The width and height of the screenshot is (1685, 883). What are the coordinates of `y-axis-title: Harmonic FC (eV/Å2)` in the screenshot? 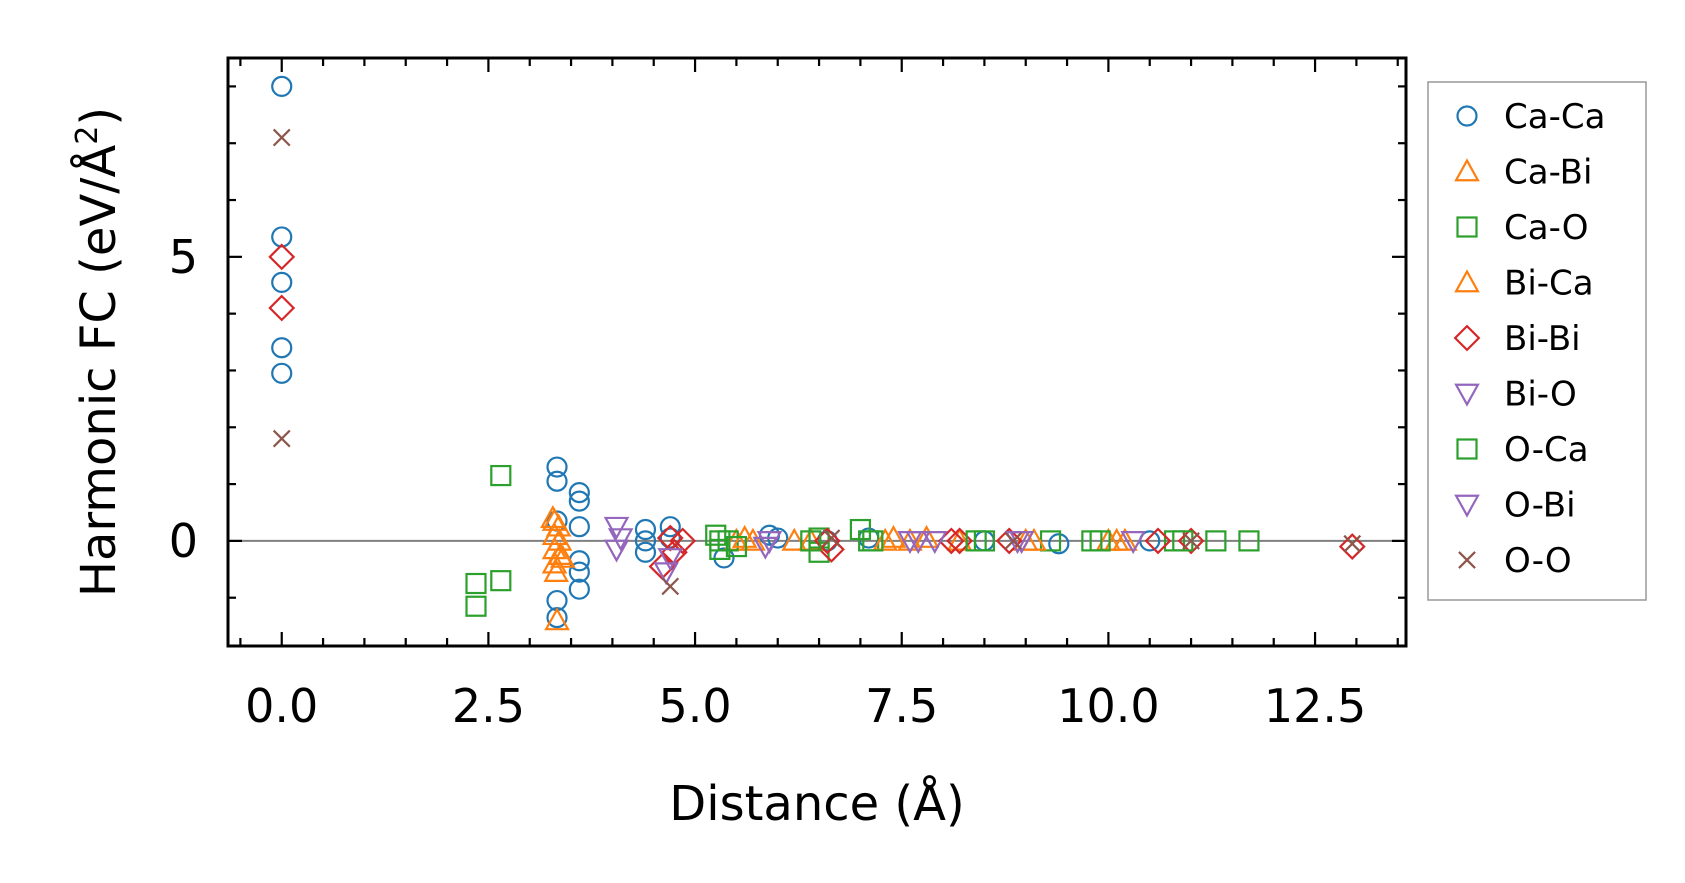 It's located at (98, 352).